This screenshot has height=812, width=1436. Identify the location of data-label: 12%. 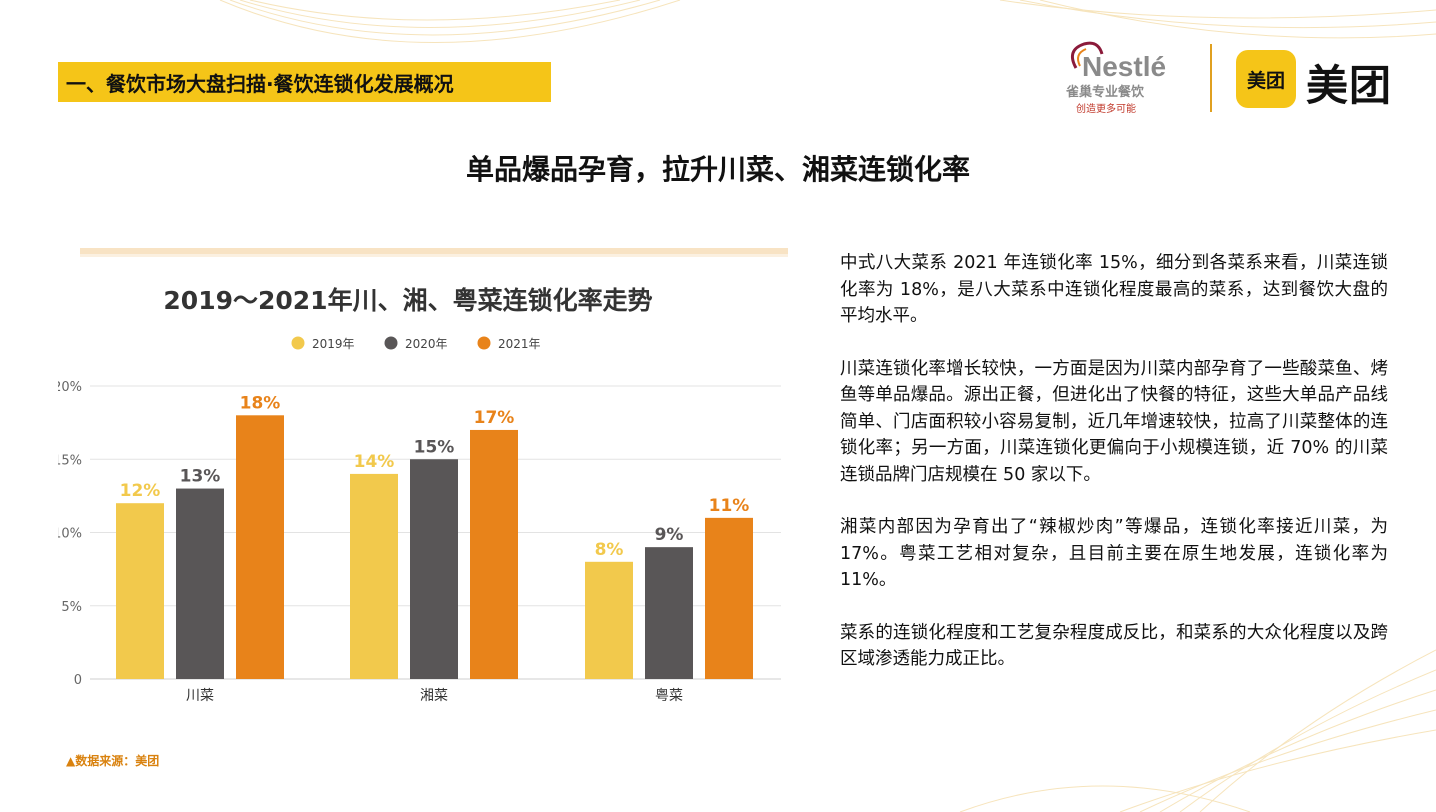
(140, 491).